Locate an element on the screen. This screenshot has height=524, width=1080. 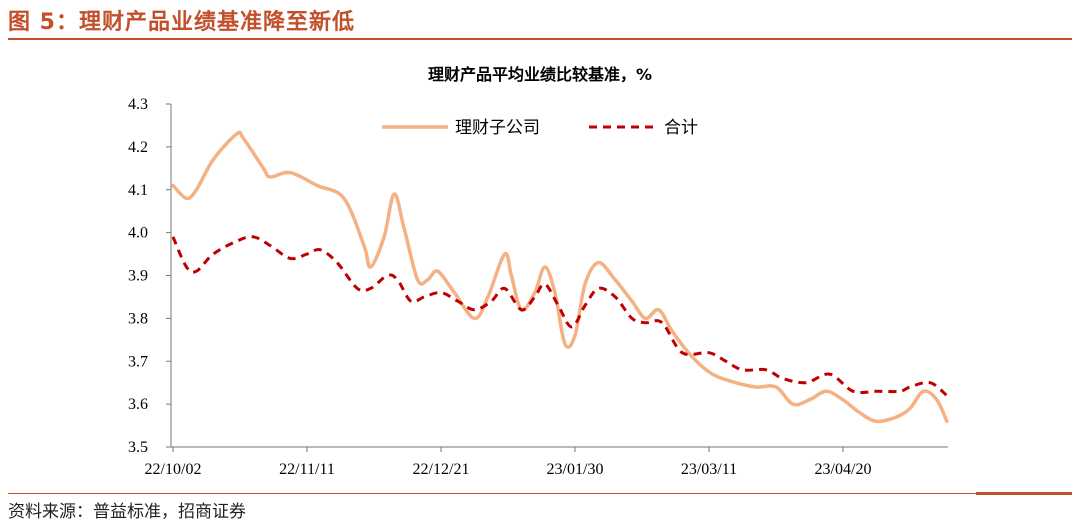
y-tick-label: 3.6 is located at coordinates (138, 404).